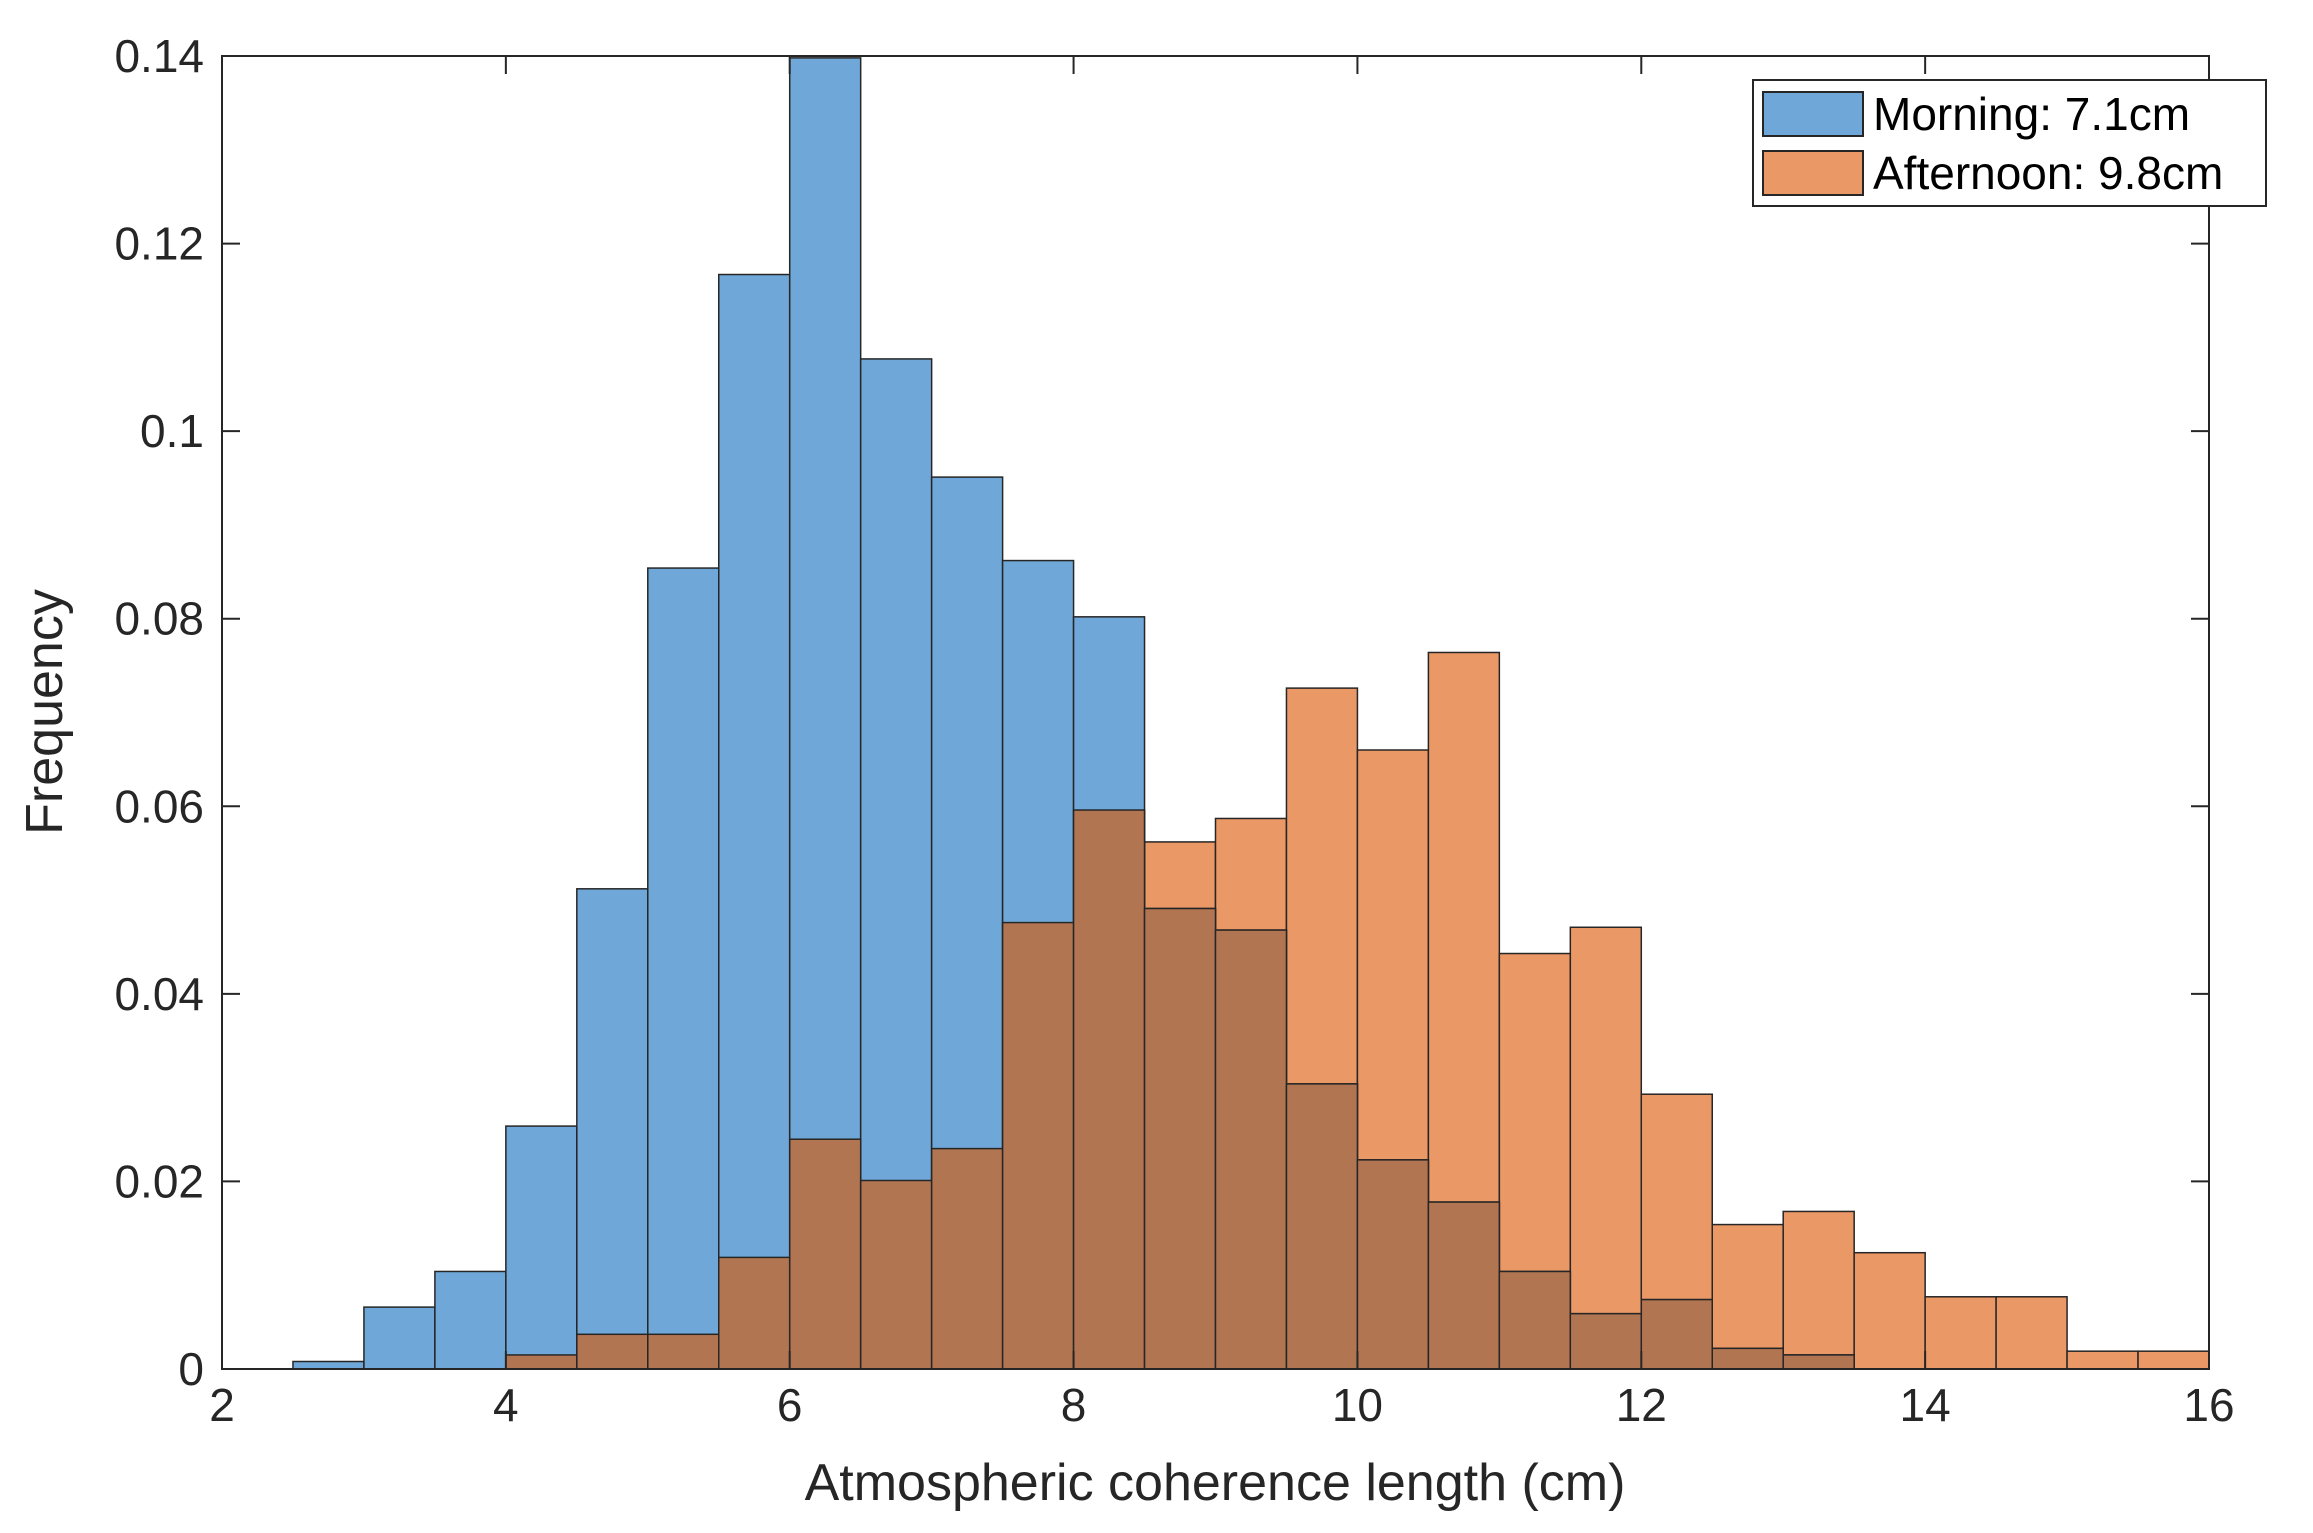  I want to click on x-tick-label: 14, so click(1925, 1405).